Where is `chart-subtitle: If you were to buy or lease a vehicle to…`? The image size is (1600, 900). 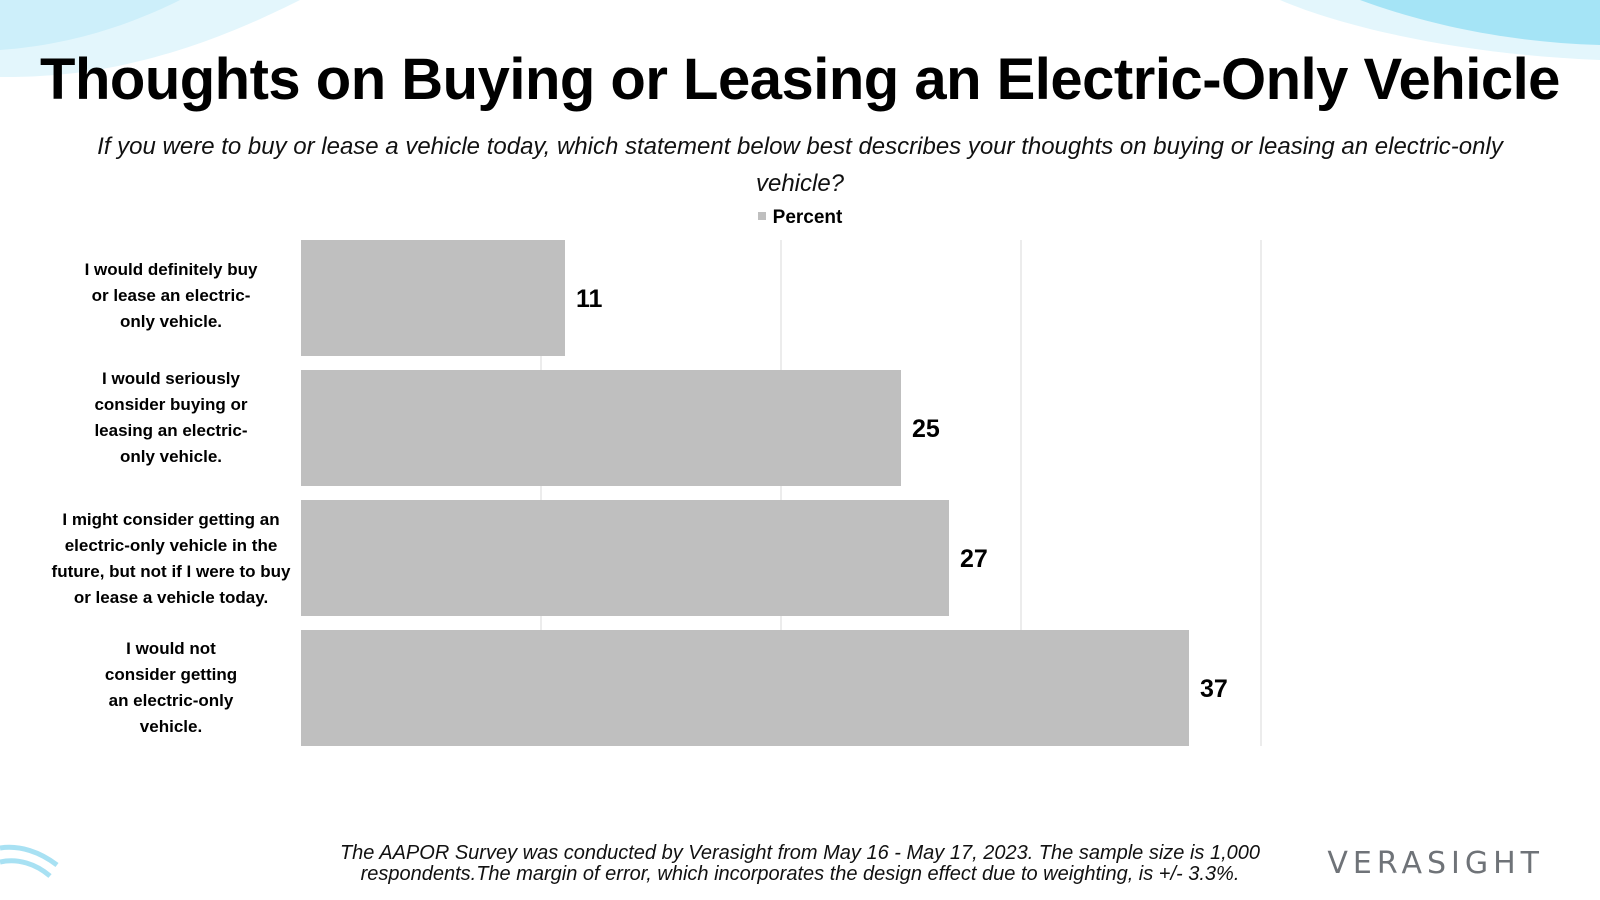 chart-subtitle: If you were to buy or lease a vehicle to… is located at coordinates (800, 165).